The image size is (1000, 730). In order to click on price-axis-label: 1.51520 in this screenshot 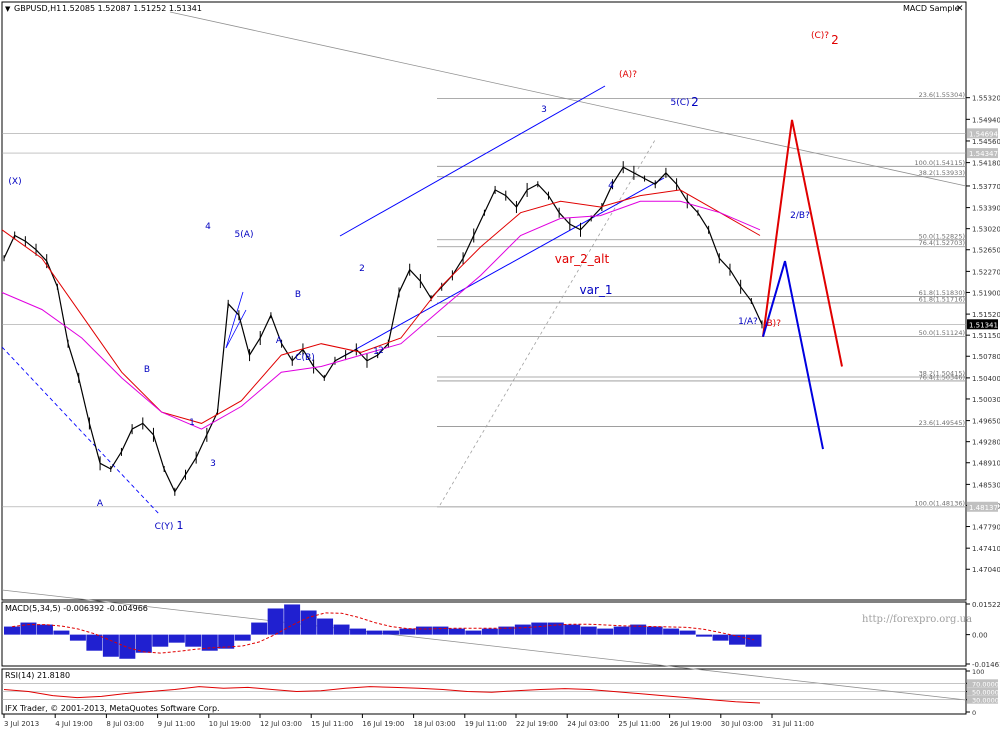, I will do `click(986, 315)`.